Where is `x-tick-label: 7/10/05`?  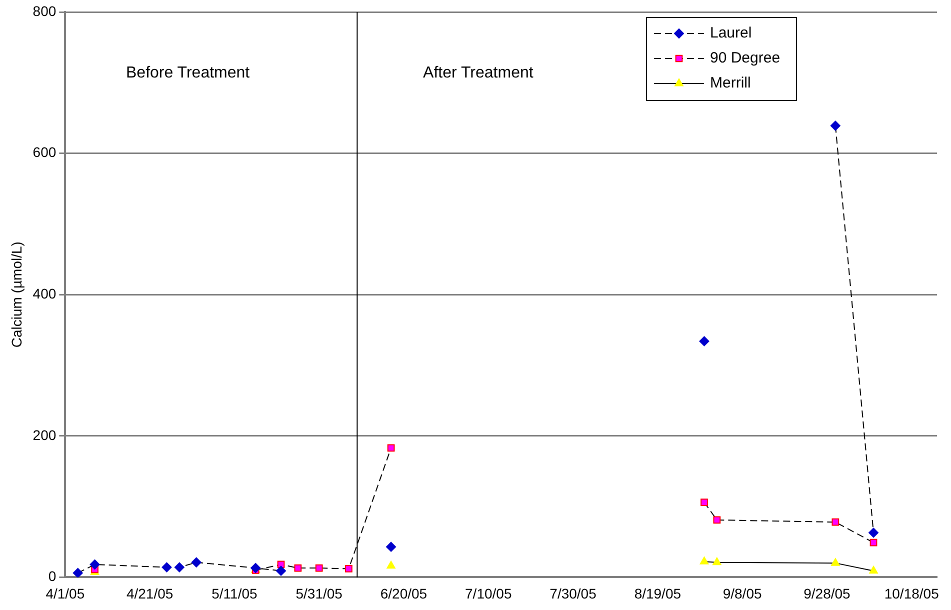 x-tick-label: 7/10/05 is located at coordinates (488, 593).